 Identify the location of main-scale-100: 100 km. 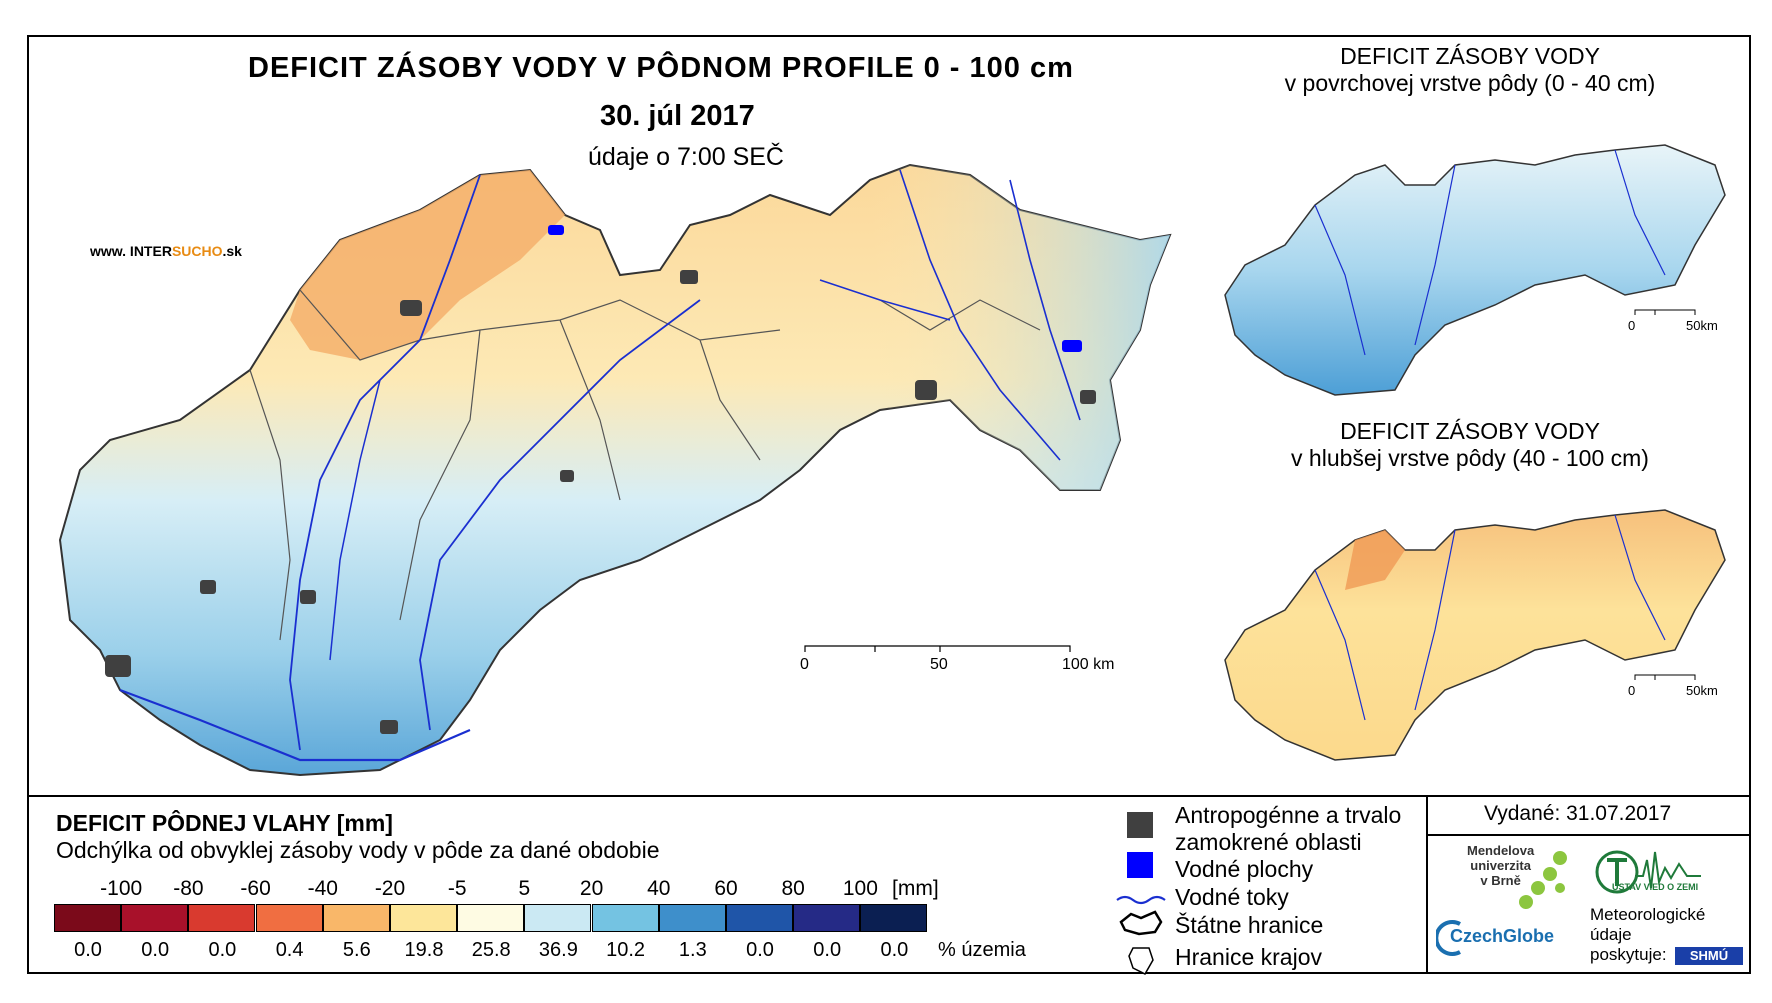
(1088, 664).